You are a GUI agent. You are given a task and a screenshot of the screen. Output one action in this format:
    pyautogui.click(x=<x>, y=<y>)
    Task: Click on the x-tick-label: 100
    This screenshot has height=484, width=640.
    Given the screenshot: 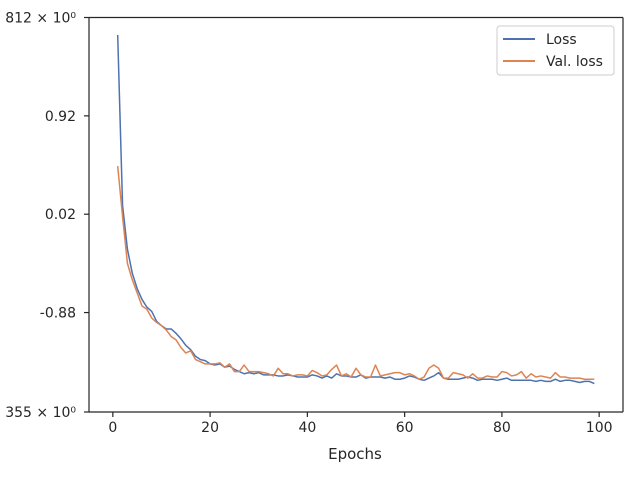 What is the action you would take?
    pyautogui.click(x=599, y=428)
    